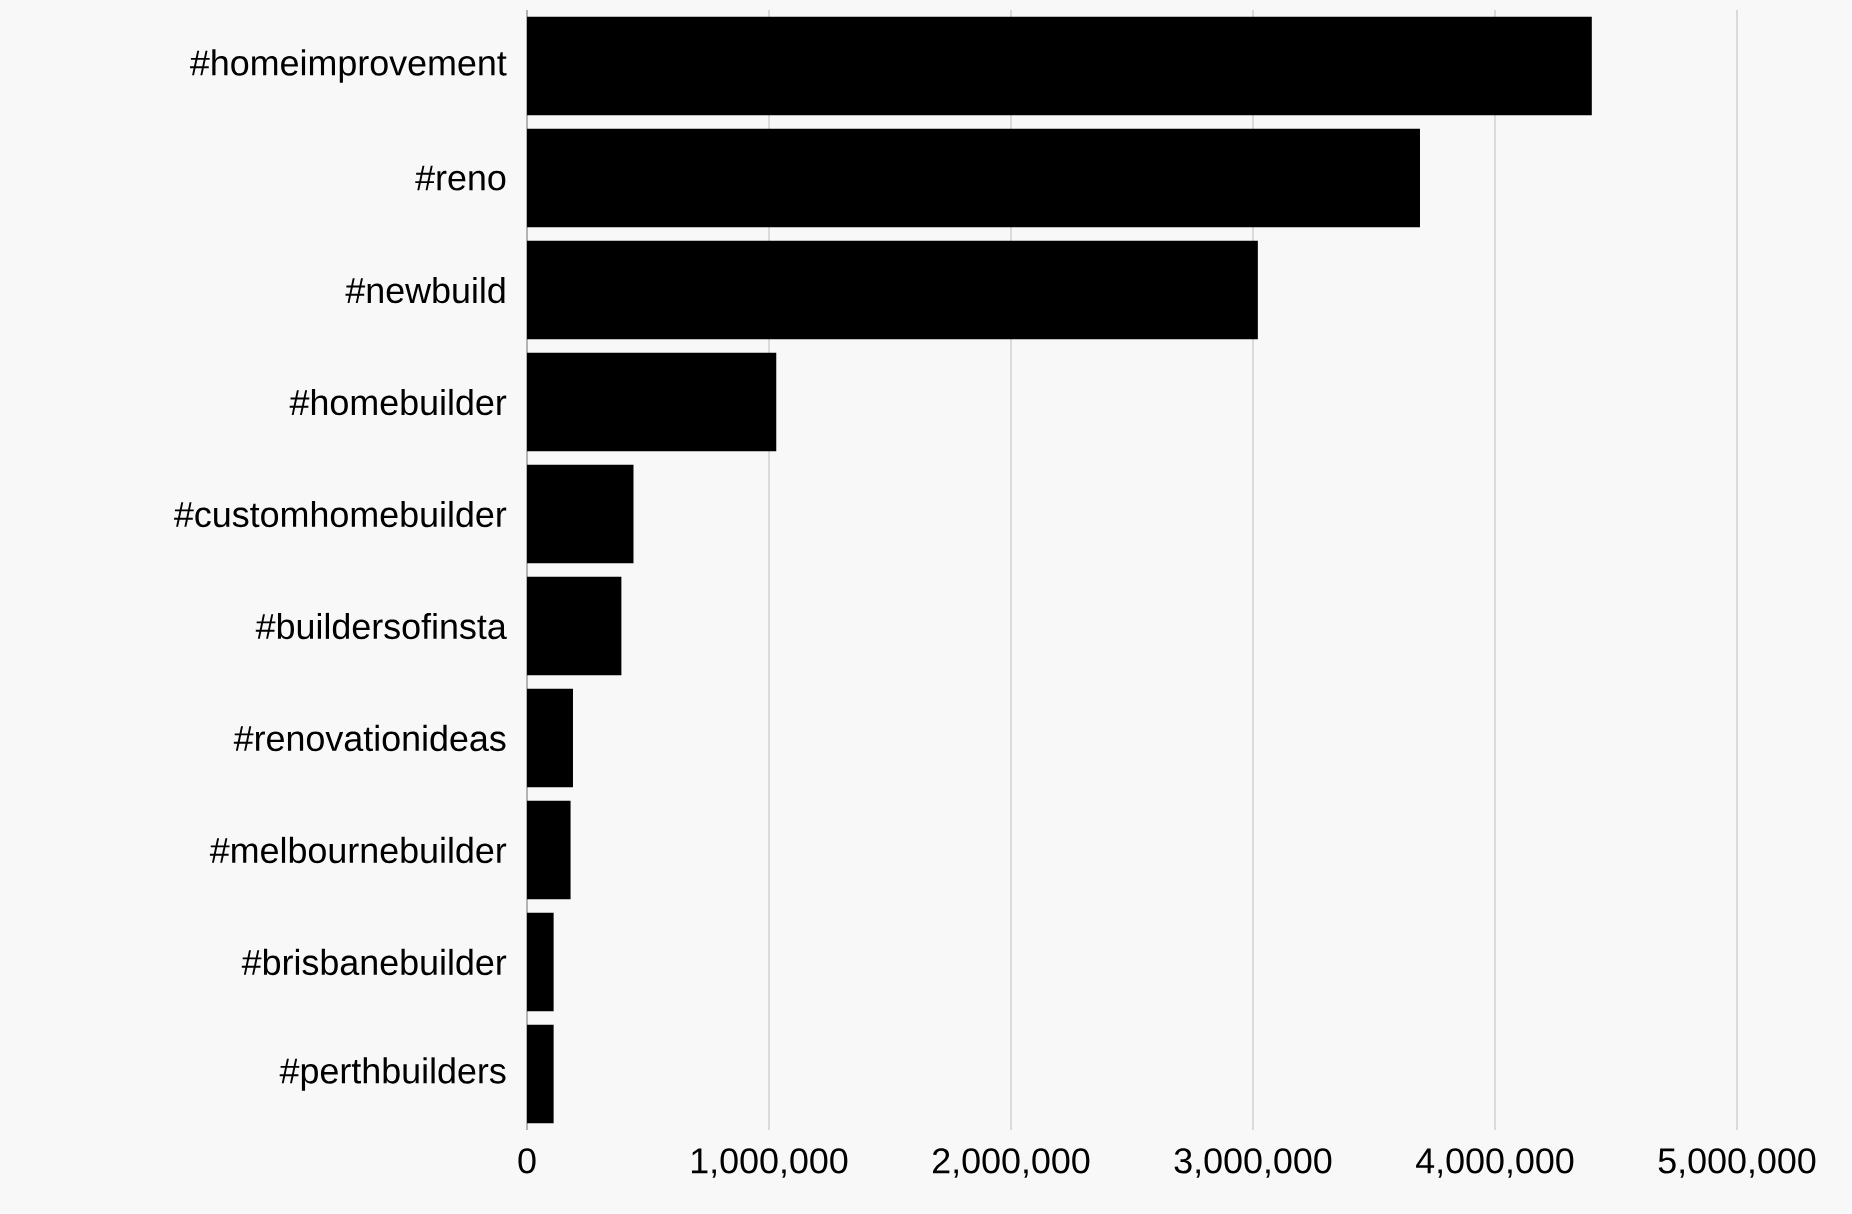  I want to click on y-tick-label: #renovationideas, so click(369, 738).